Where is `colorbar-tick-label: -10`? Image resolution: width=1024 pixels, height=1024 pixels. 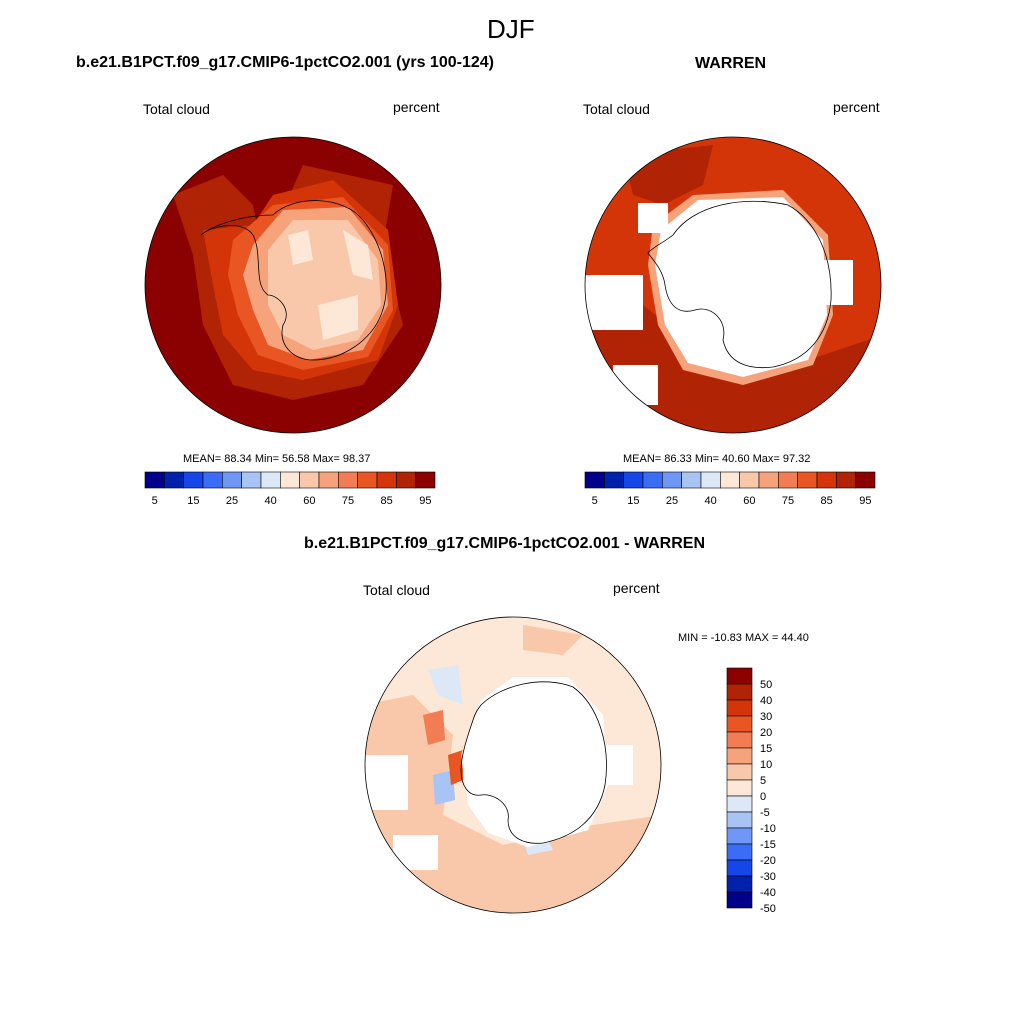 colorbar-tick-label: -10 is located at coordinates (768, 829).